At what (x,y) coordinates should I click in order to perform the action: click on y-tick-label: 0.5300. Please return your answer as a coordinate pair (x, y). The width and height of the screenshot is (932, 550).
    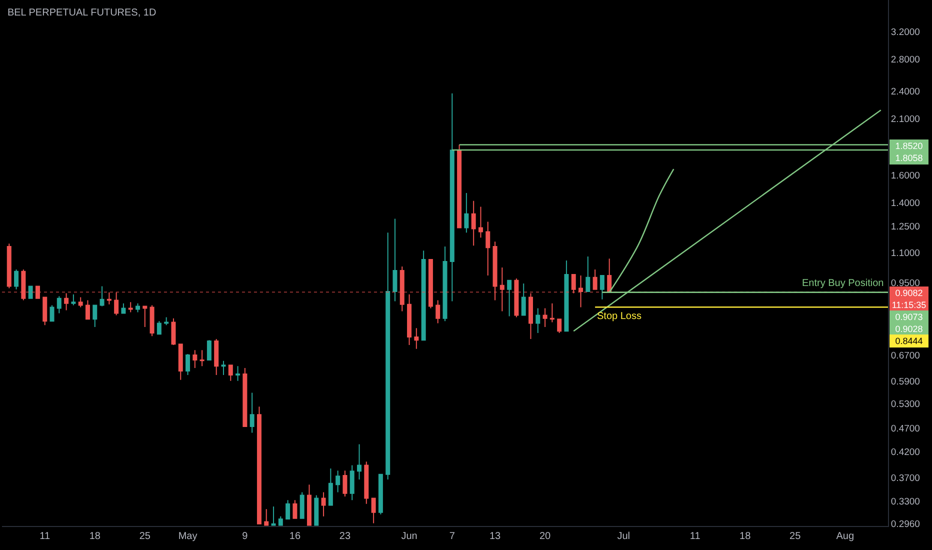
    Looking at the image, I should click on (905, 404).